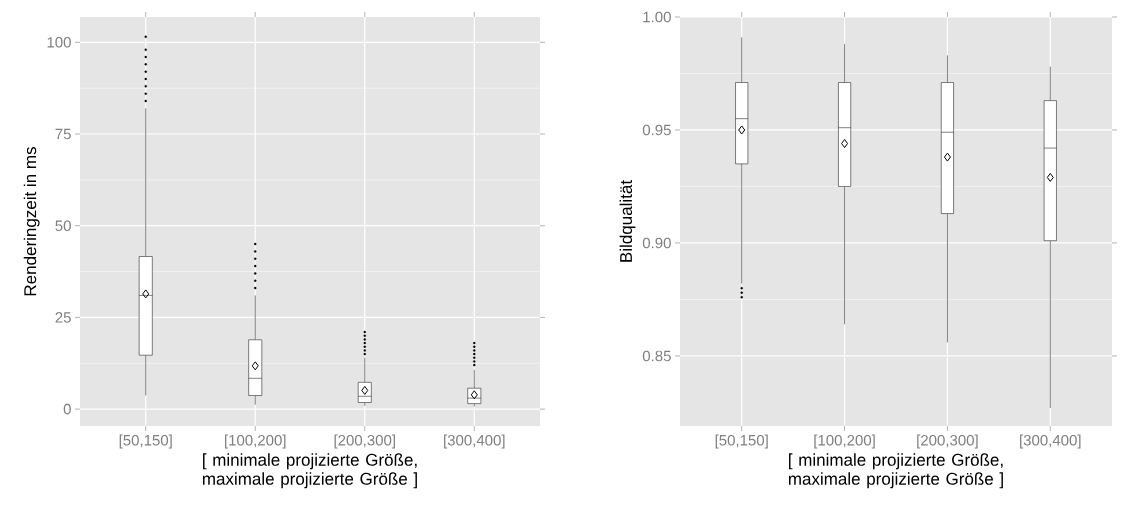  Describe the element at coordinates (67, 409) in the screenshot. I see `y-tick-label: 0` at that location.